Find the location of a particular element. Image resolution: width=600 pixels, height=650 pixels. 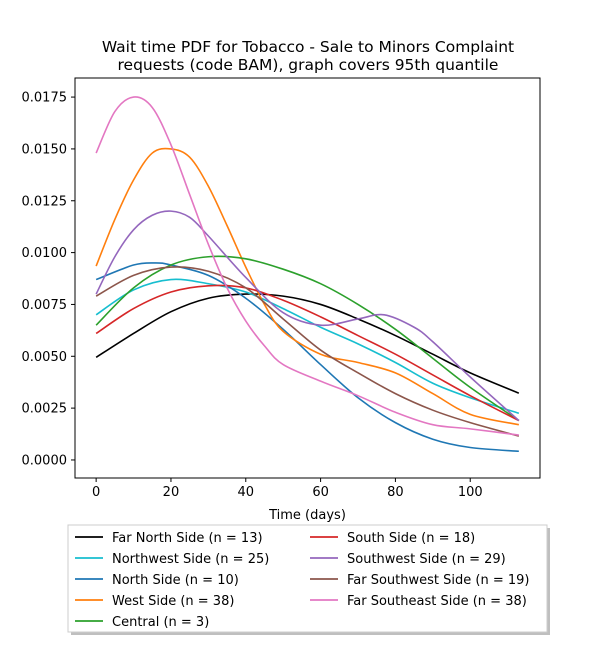

x-tick-label: 20 is located at coordinates (171, 492).